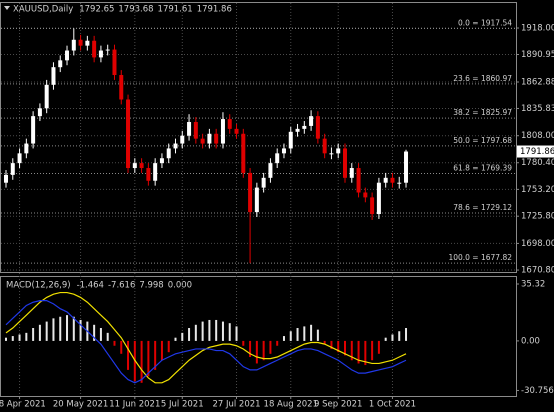 This screenshot has width=554, height=412. I want to click on y-tick-label: 1780.40, so click(537, 163).